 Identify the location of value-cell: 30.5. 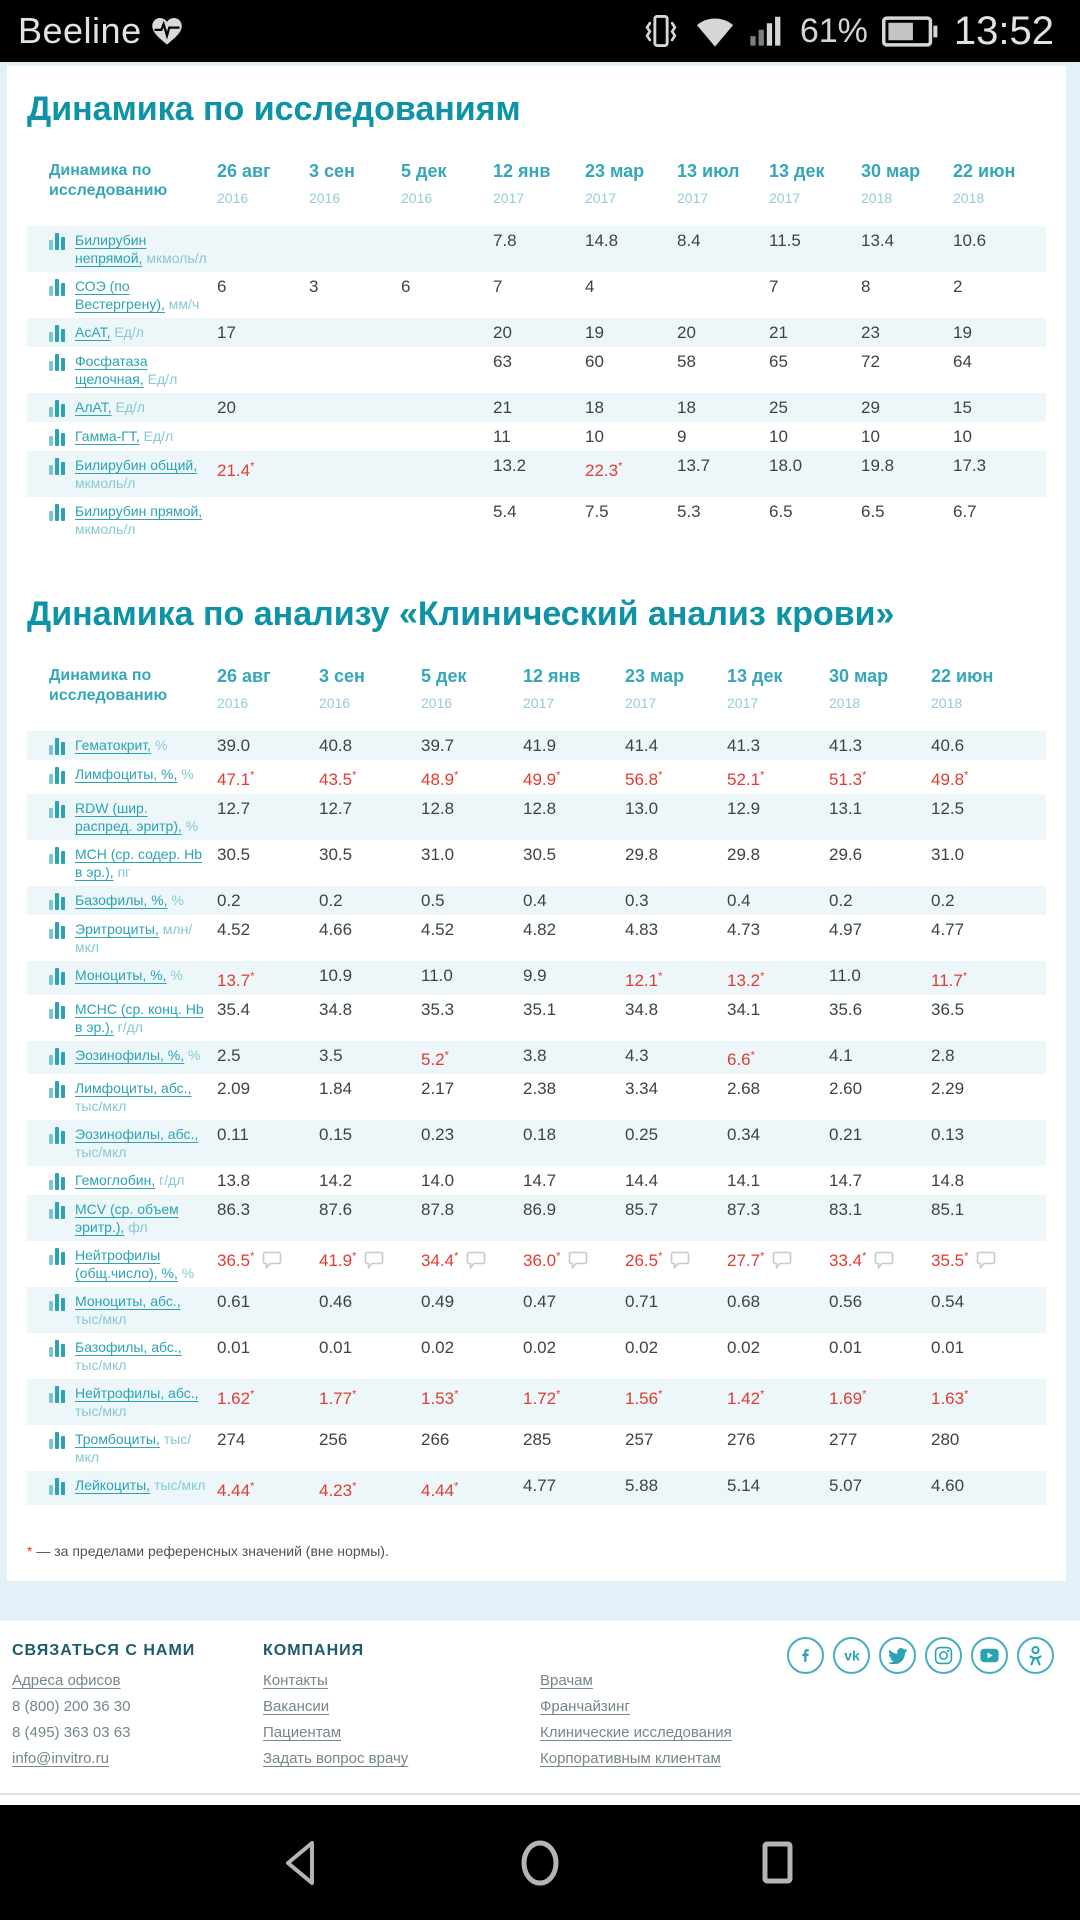
(336, 854).